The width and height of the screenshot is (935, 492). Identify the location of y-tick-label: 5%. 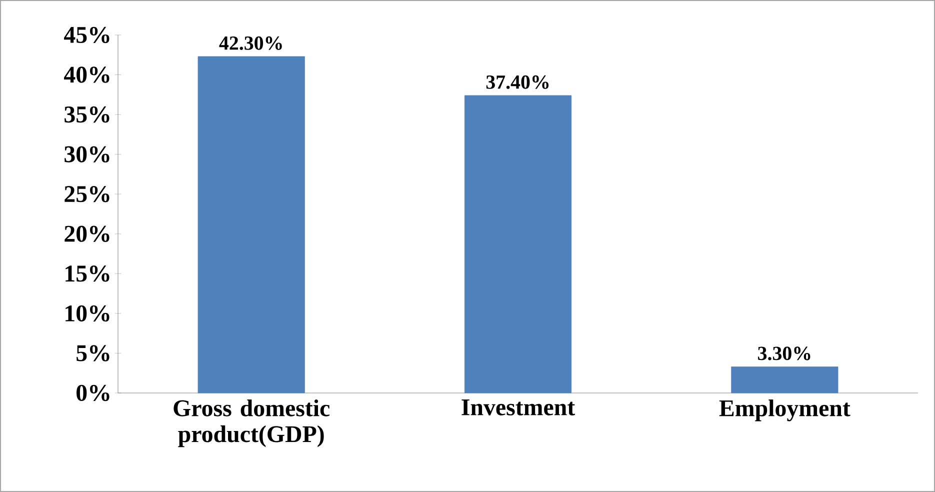
(93, 353).